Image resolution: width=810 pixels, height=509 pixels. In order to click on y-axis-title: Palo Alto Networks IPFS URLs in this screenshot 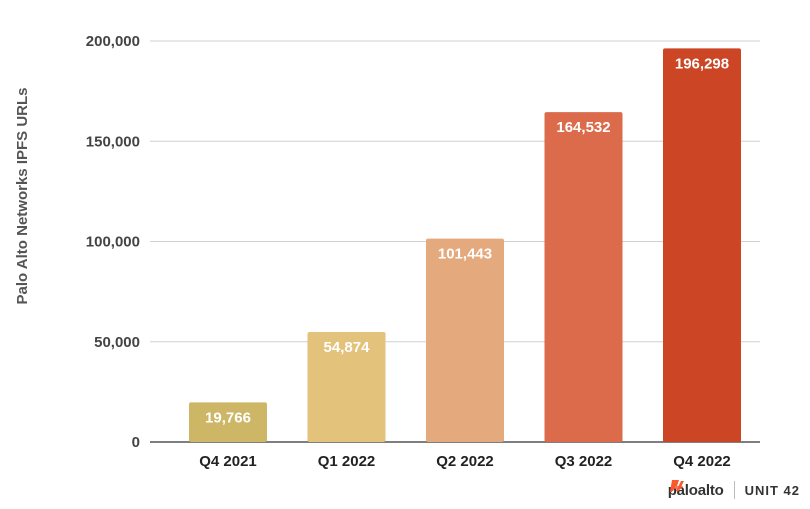, I will do `click(22, 196)`.